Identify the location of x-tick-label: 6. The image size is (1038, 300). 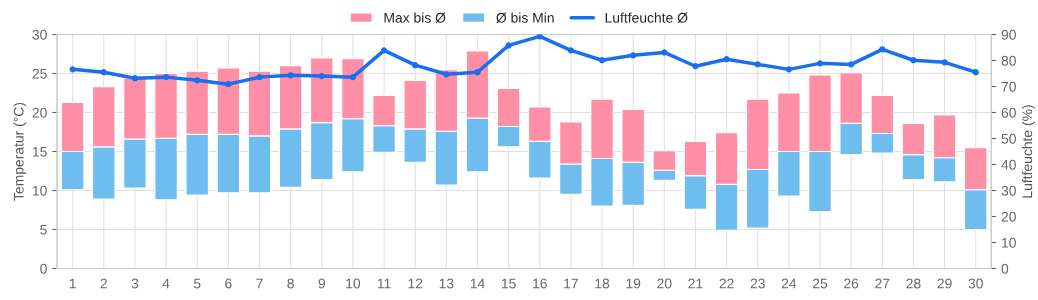
(228, 283).